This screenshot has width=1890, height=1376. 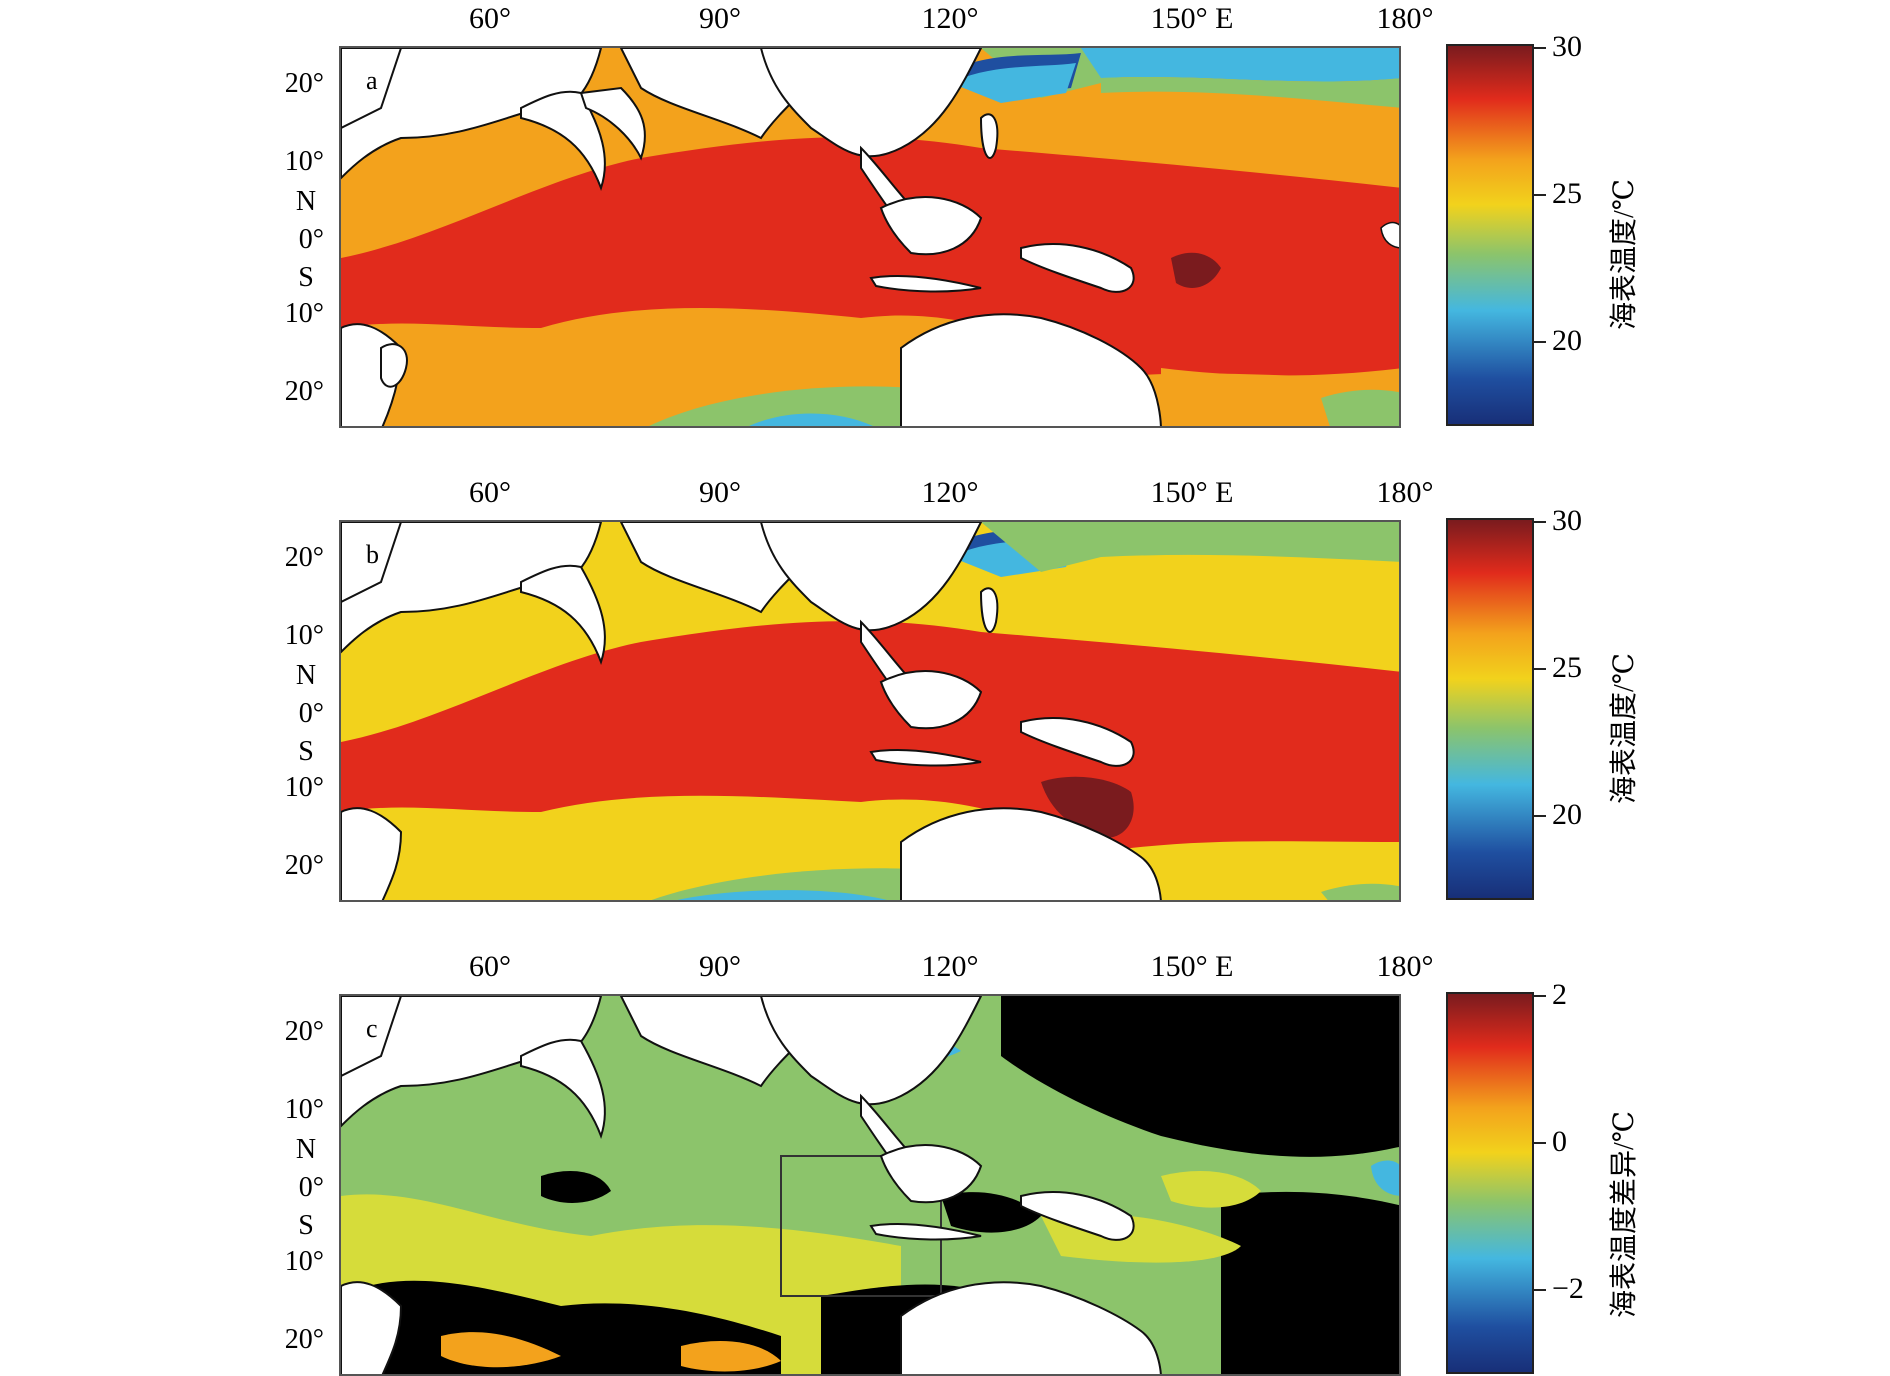 What do you see at coordinates (1490, 1183) in the screenshot?
I see `colorbar-c` at bounding box center [1490, 1183].